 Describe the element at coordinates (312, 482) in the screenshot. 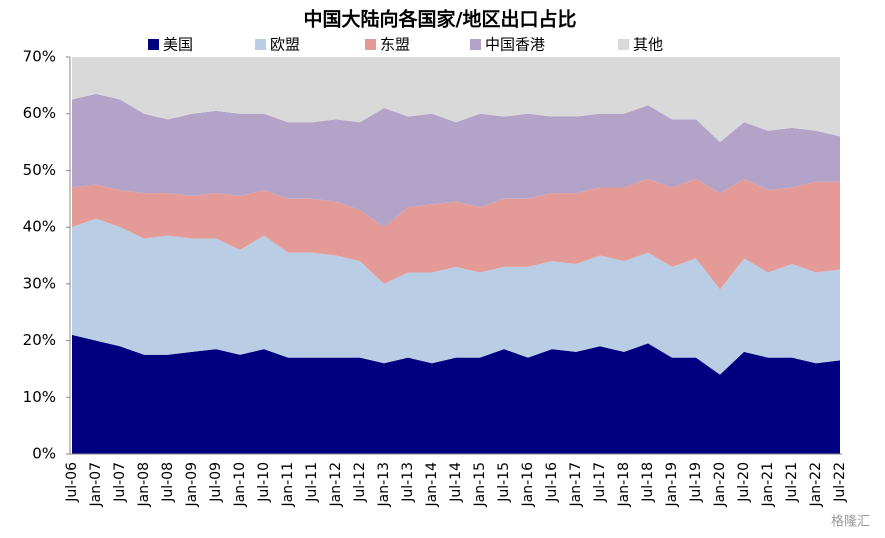

I see `x-tick-label: Jul-11` at that location.